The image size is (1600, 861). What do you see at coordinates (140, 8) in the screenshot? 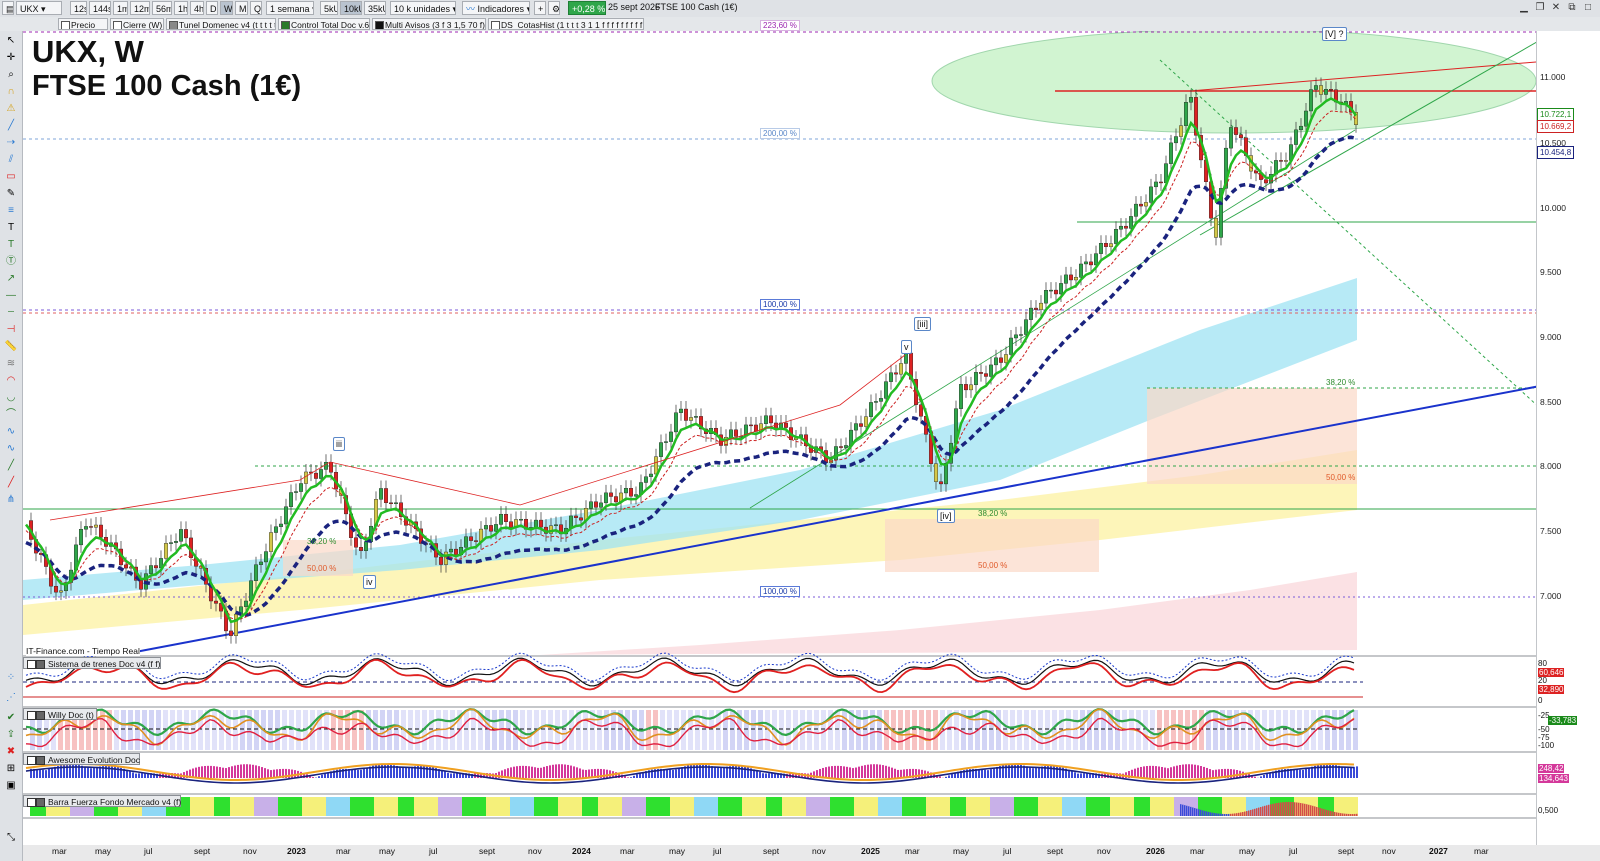
I see `period-12m: 12m` at bounding box center [140, 8].